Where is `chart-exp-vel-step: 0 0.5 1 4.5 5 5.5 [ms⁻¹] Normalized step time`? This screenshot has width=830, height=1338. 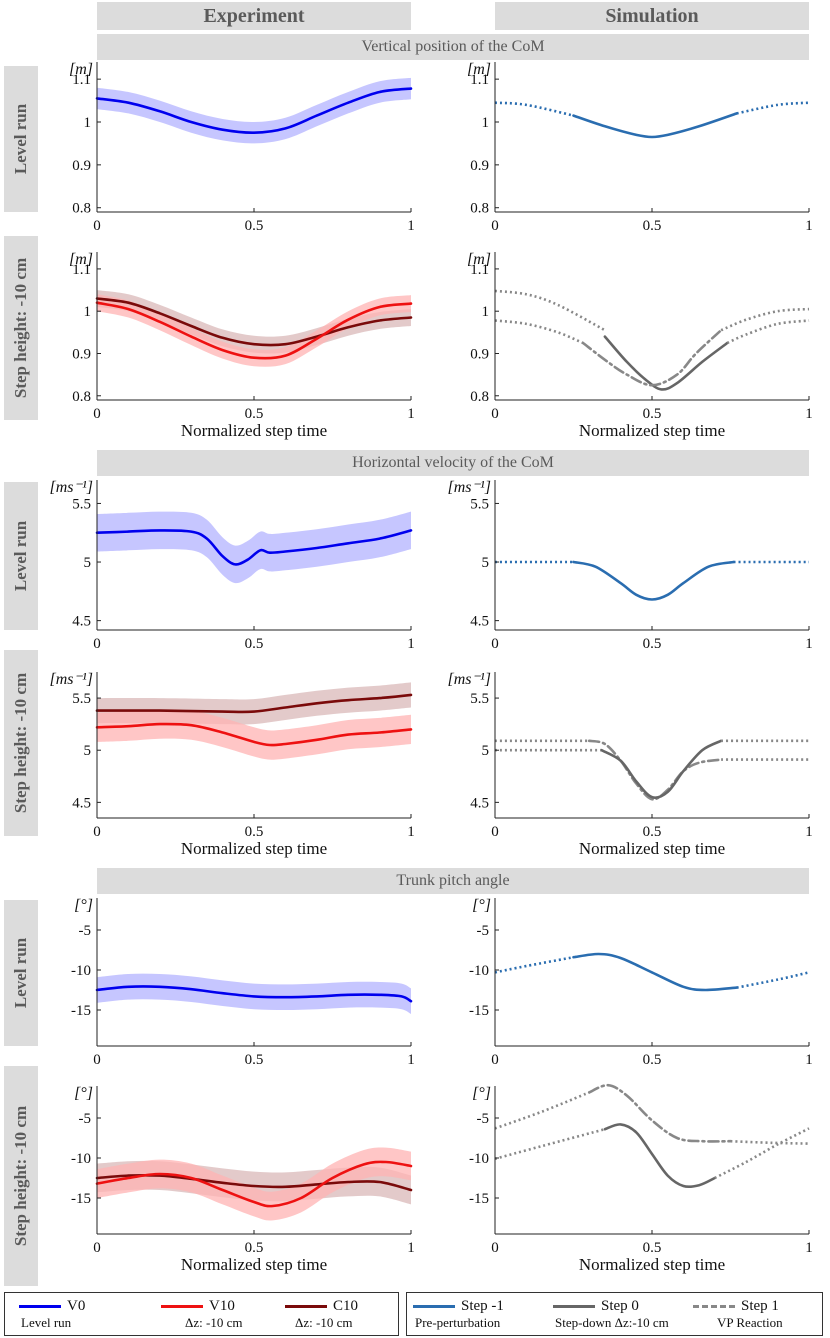
chart-exp-vel-step: 0 0.5 1 4.5 5 5.5 [ms⁻¹] Normalized step time is located at coordinates (232, 764).